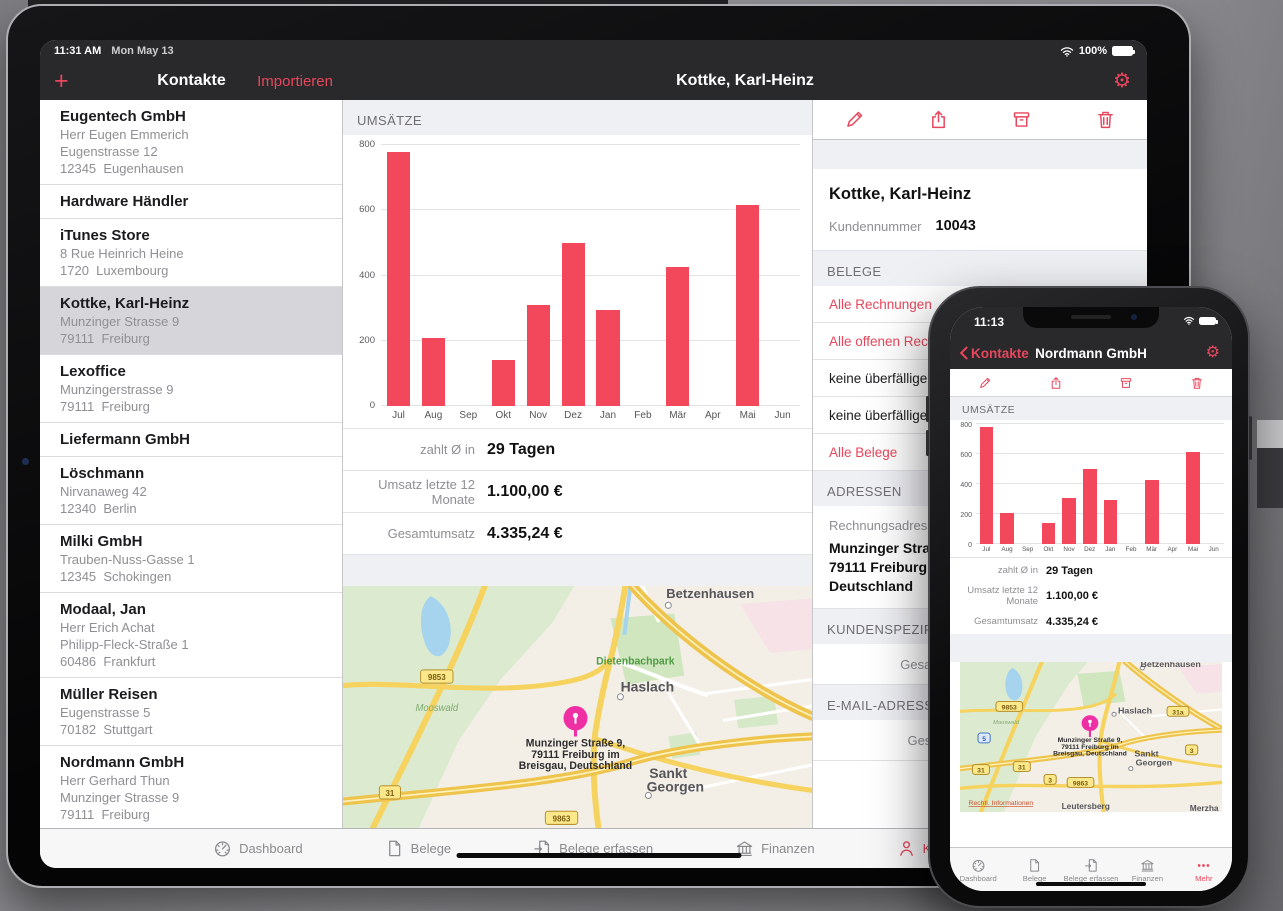  I want to click on kundennummer-value: 10043, so click(955, 226).